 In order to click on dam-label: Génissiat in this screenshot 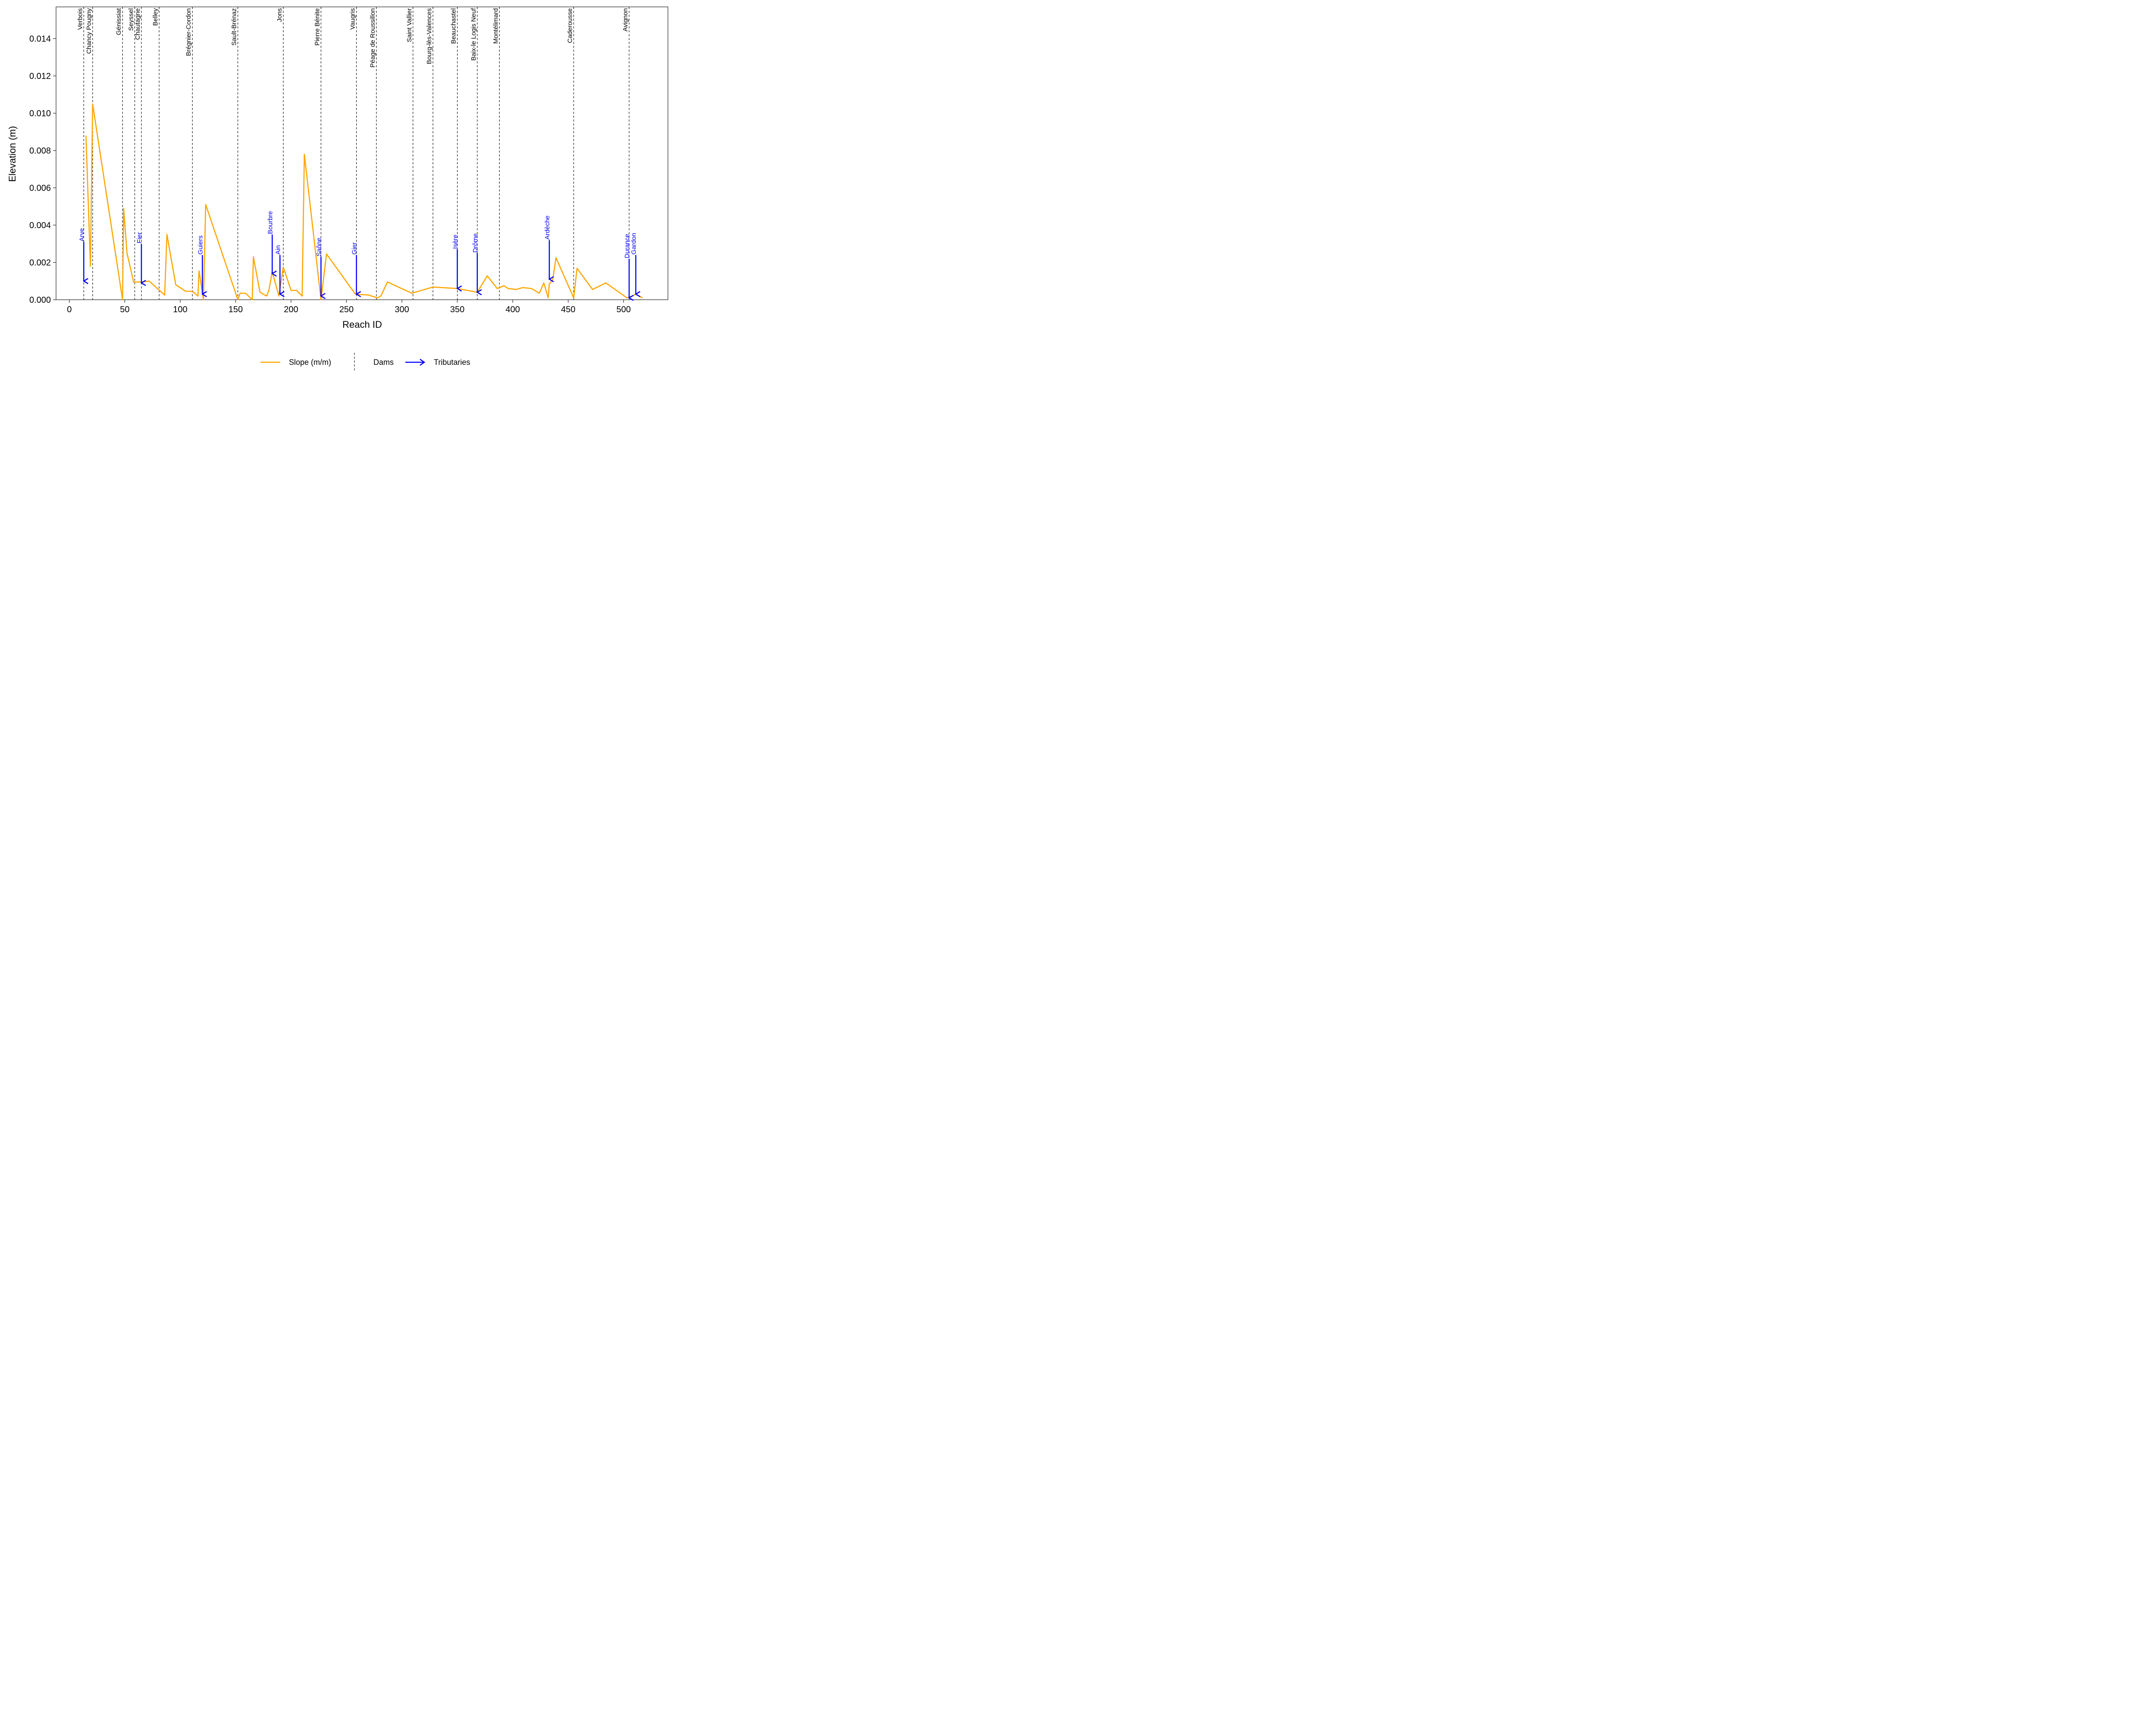, I will do `click(118, 21)`.